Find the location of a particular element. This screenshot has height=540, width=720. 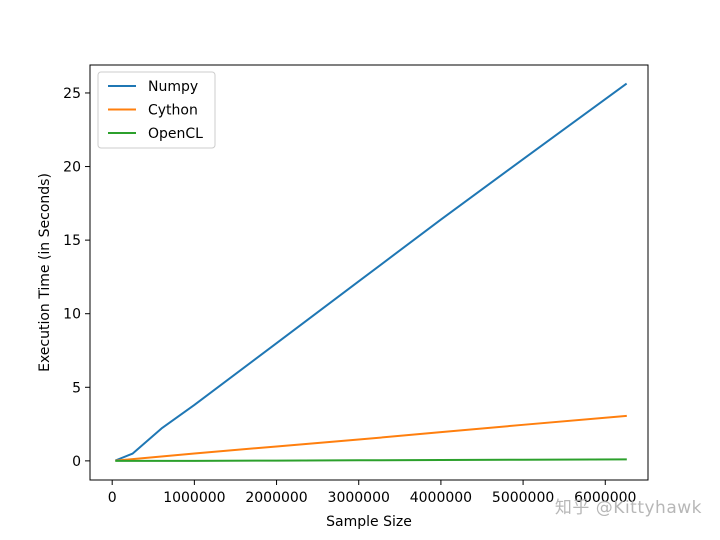

x-tick-label: 0 is located at coordinates (112, 498).